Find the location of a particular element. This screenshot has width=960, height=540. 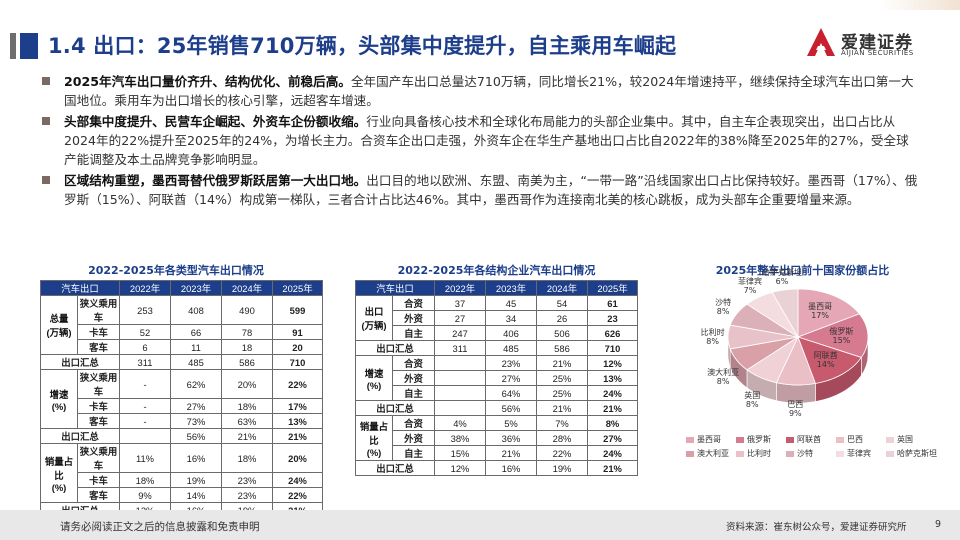

table-row: 出口 (万辆) 合资 37 45 54 61 is located at coordinates (496, 318).